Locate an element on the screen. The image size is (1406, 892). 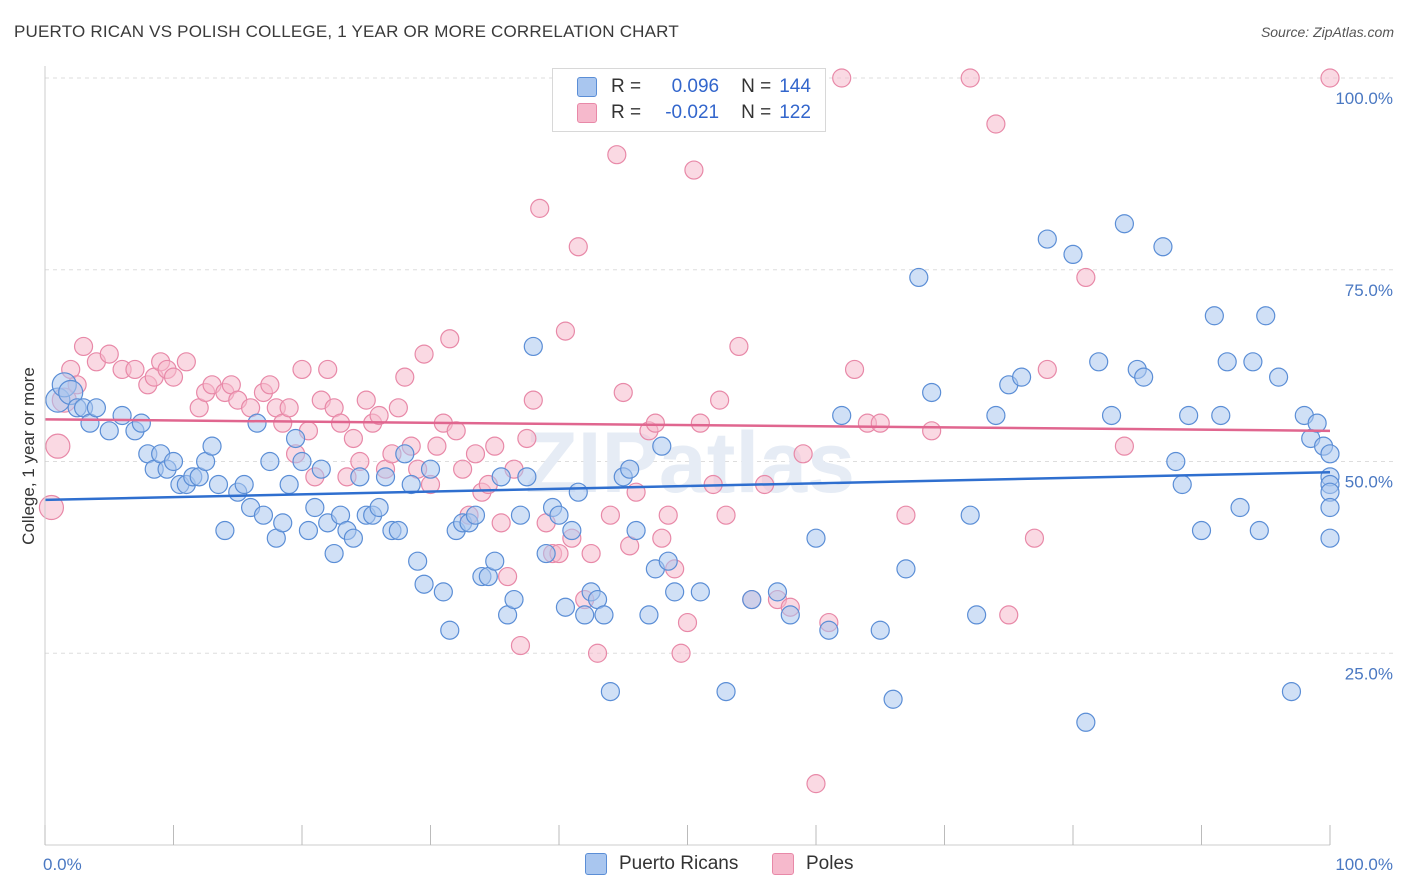
series-legend-poles: Poles is located at coordinates (813, 864).